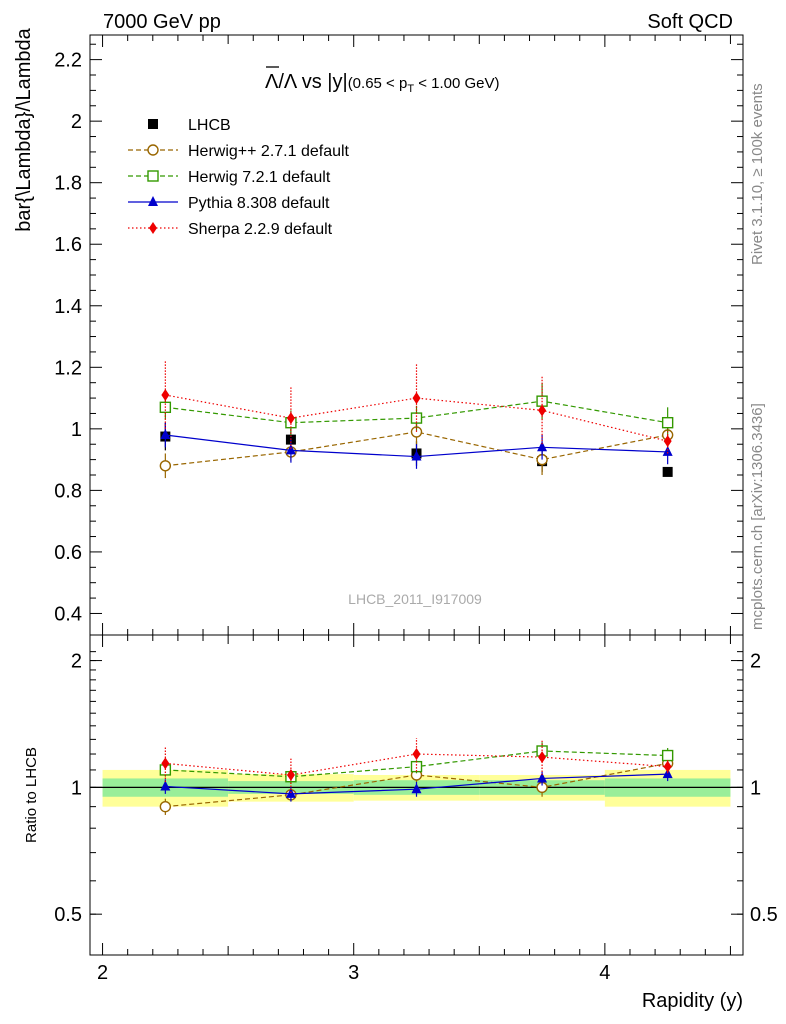 The image size is (786, 1024). Describe the element at coordinates (456, 83) in the screenshot. I see `plot-title-sub-end: < 1.00 GeV)` at that location.